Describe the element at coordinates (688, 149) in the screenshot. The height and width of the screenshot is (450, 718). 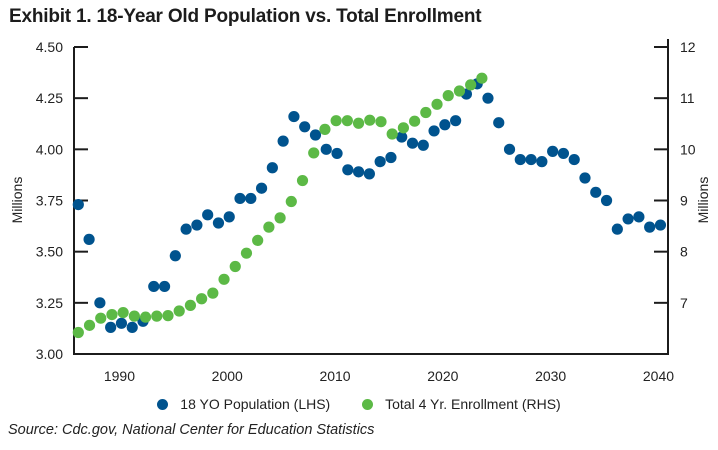
I see `y-right-tick-label: 10` at that location.